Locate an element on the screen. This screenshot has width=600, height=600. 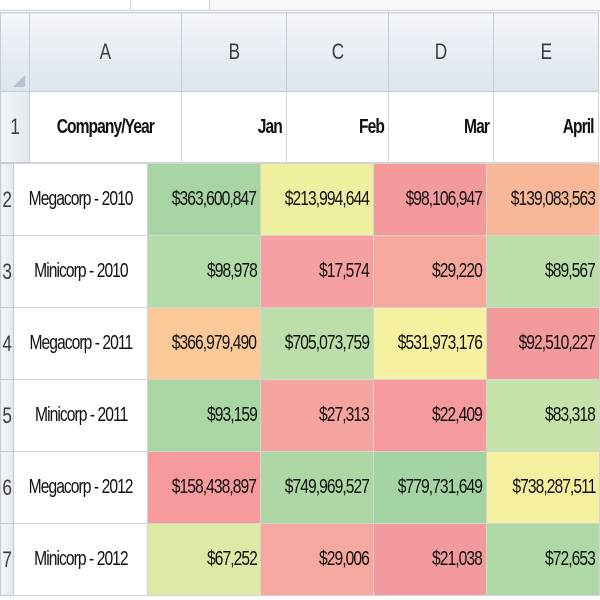
row-header-3: 3 is located at coordinates (7, 271).